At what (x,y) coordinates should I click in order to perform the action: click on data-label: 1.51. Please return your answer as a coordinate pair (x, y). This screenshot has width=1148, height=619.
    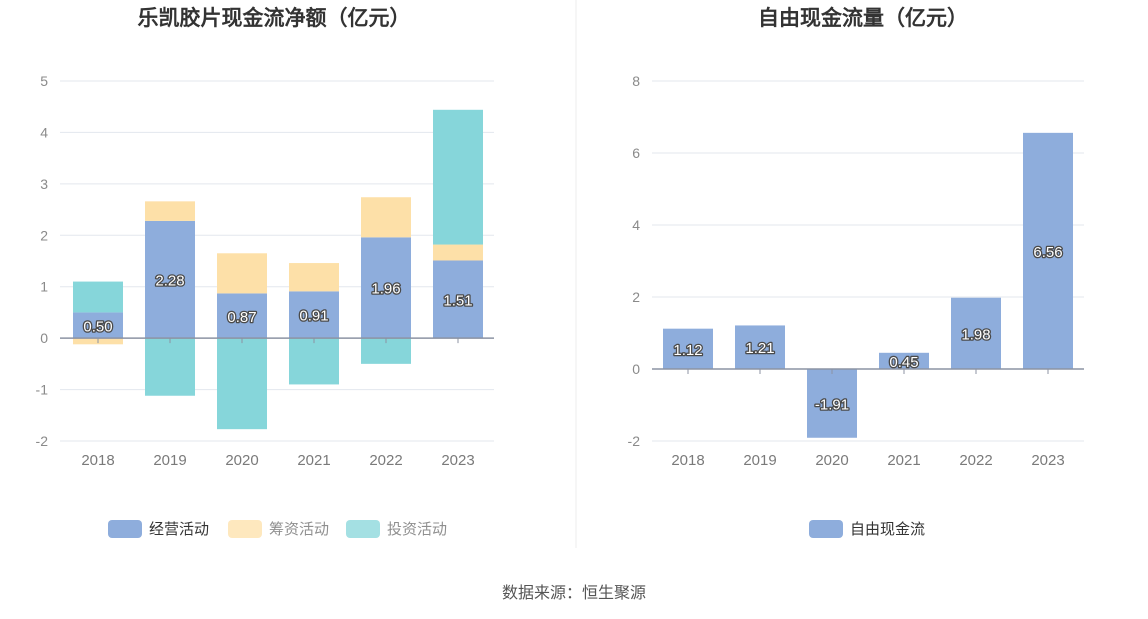
    Looking at the image, I should click on (457, 300).